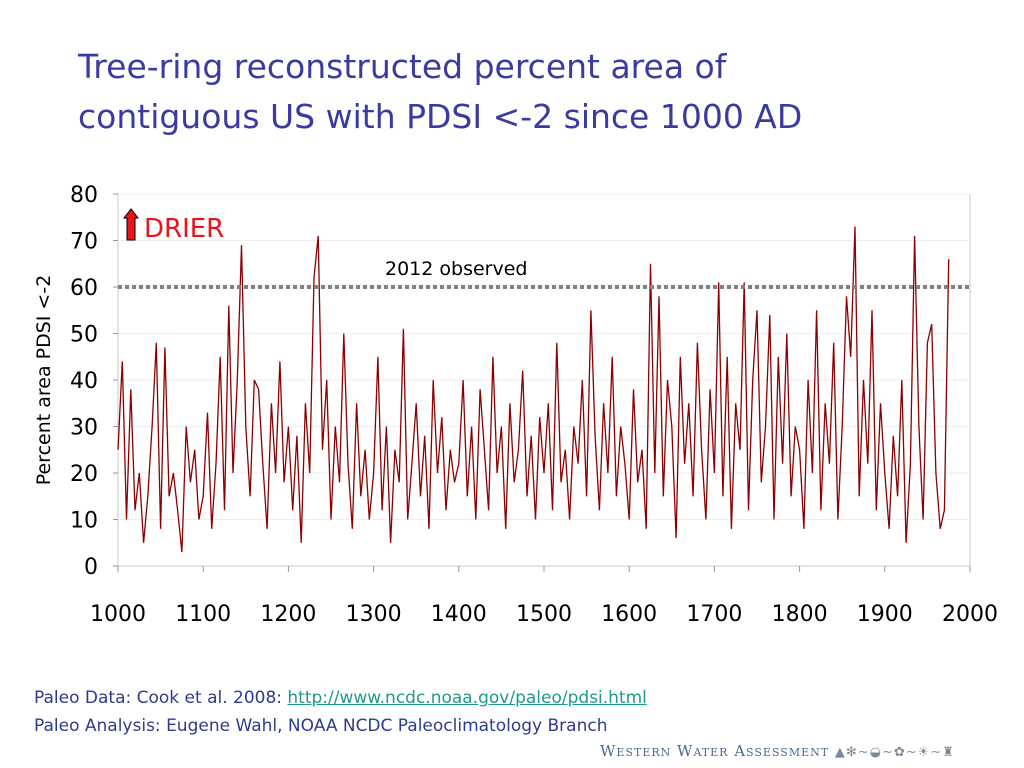 The image size is (1024, 768). What do you see at coordinates (84, 521) in the screenshot?
I see `y-tick-label: 10` at bounding box center [84, 521].